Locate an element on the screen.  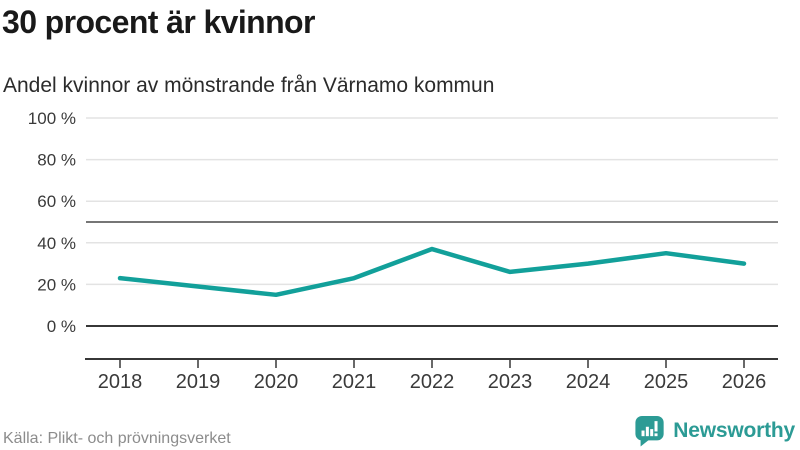
newsworthy-logo: Newsworthy is located at coordinates (714, 431).